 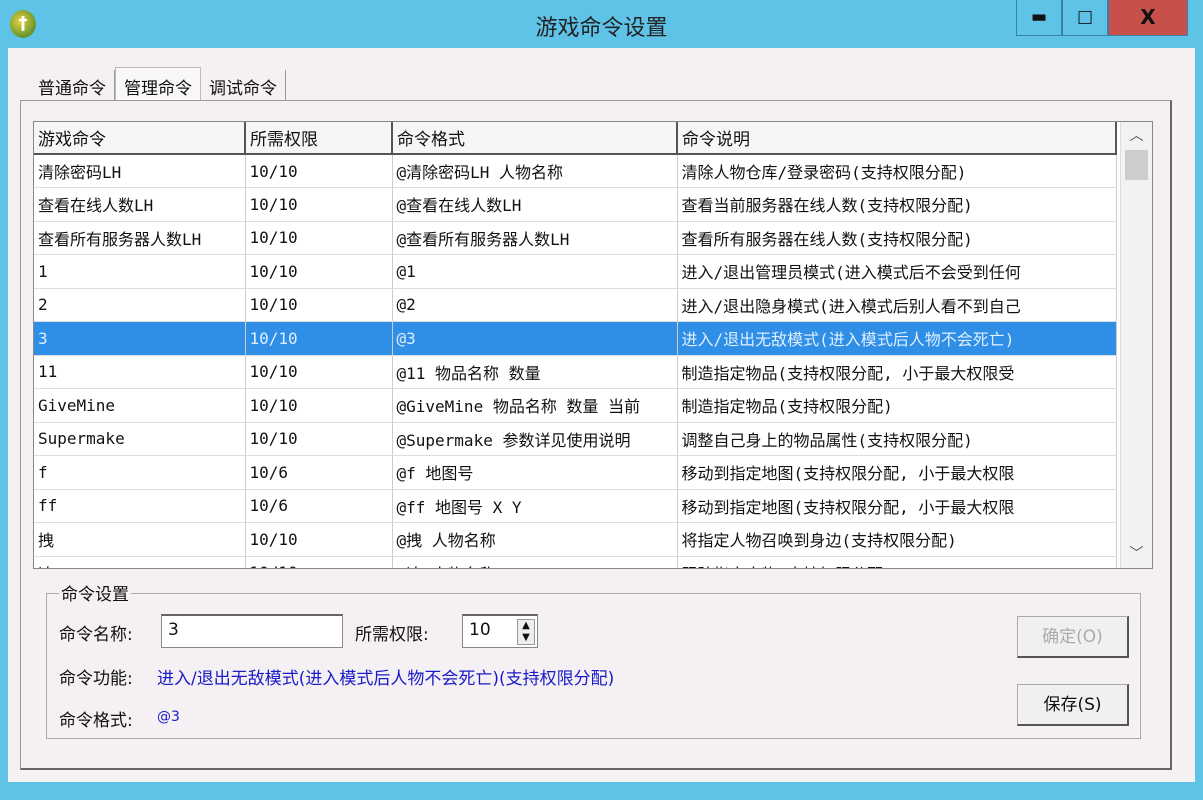 What do you see at coordinates (535, 539) in the screenshot?
I see `table-cell: @拽 人物名称` at bounding box center [535, 539].